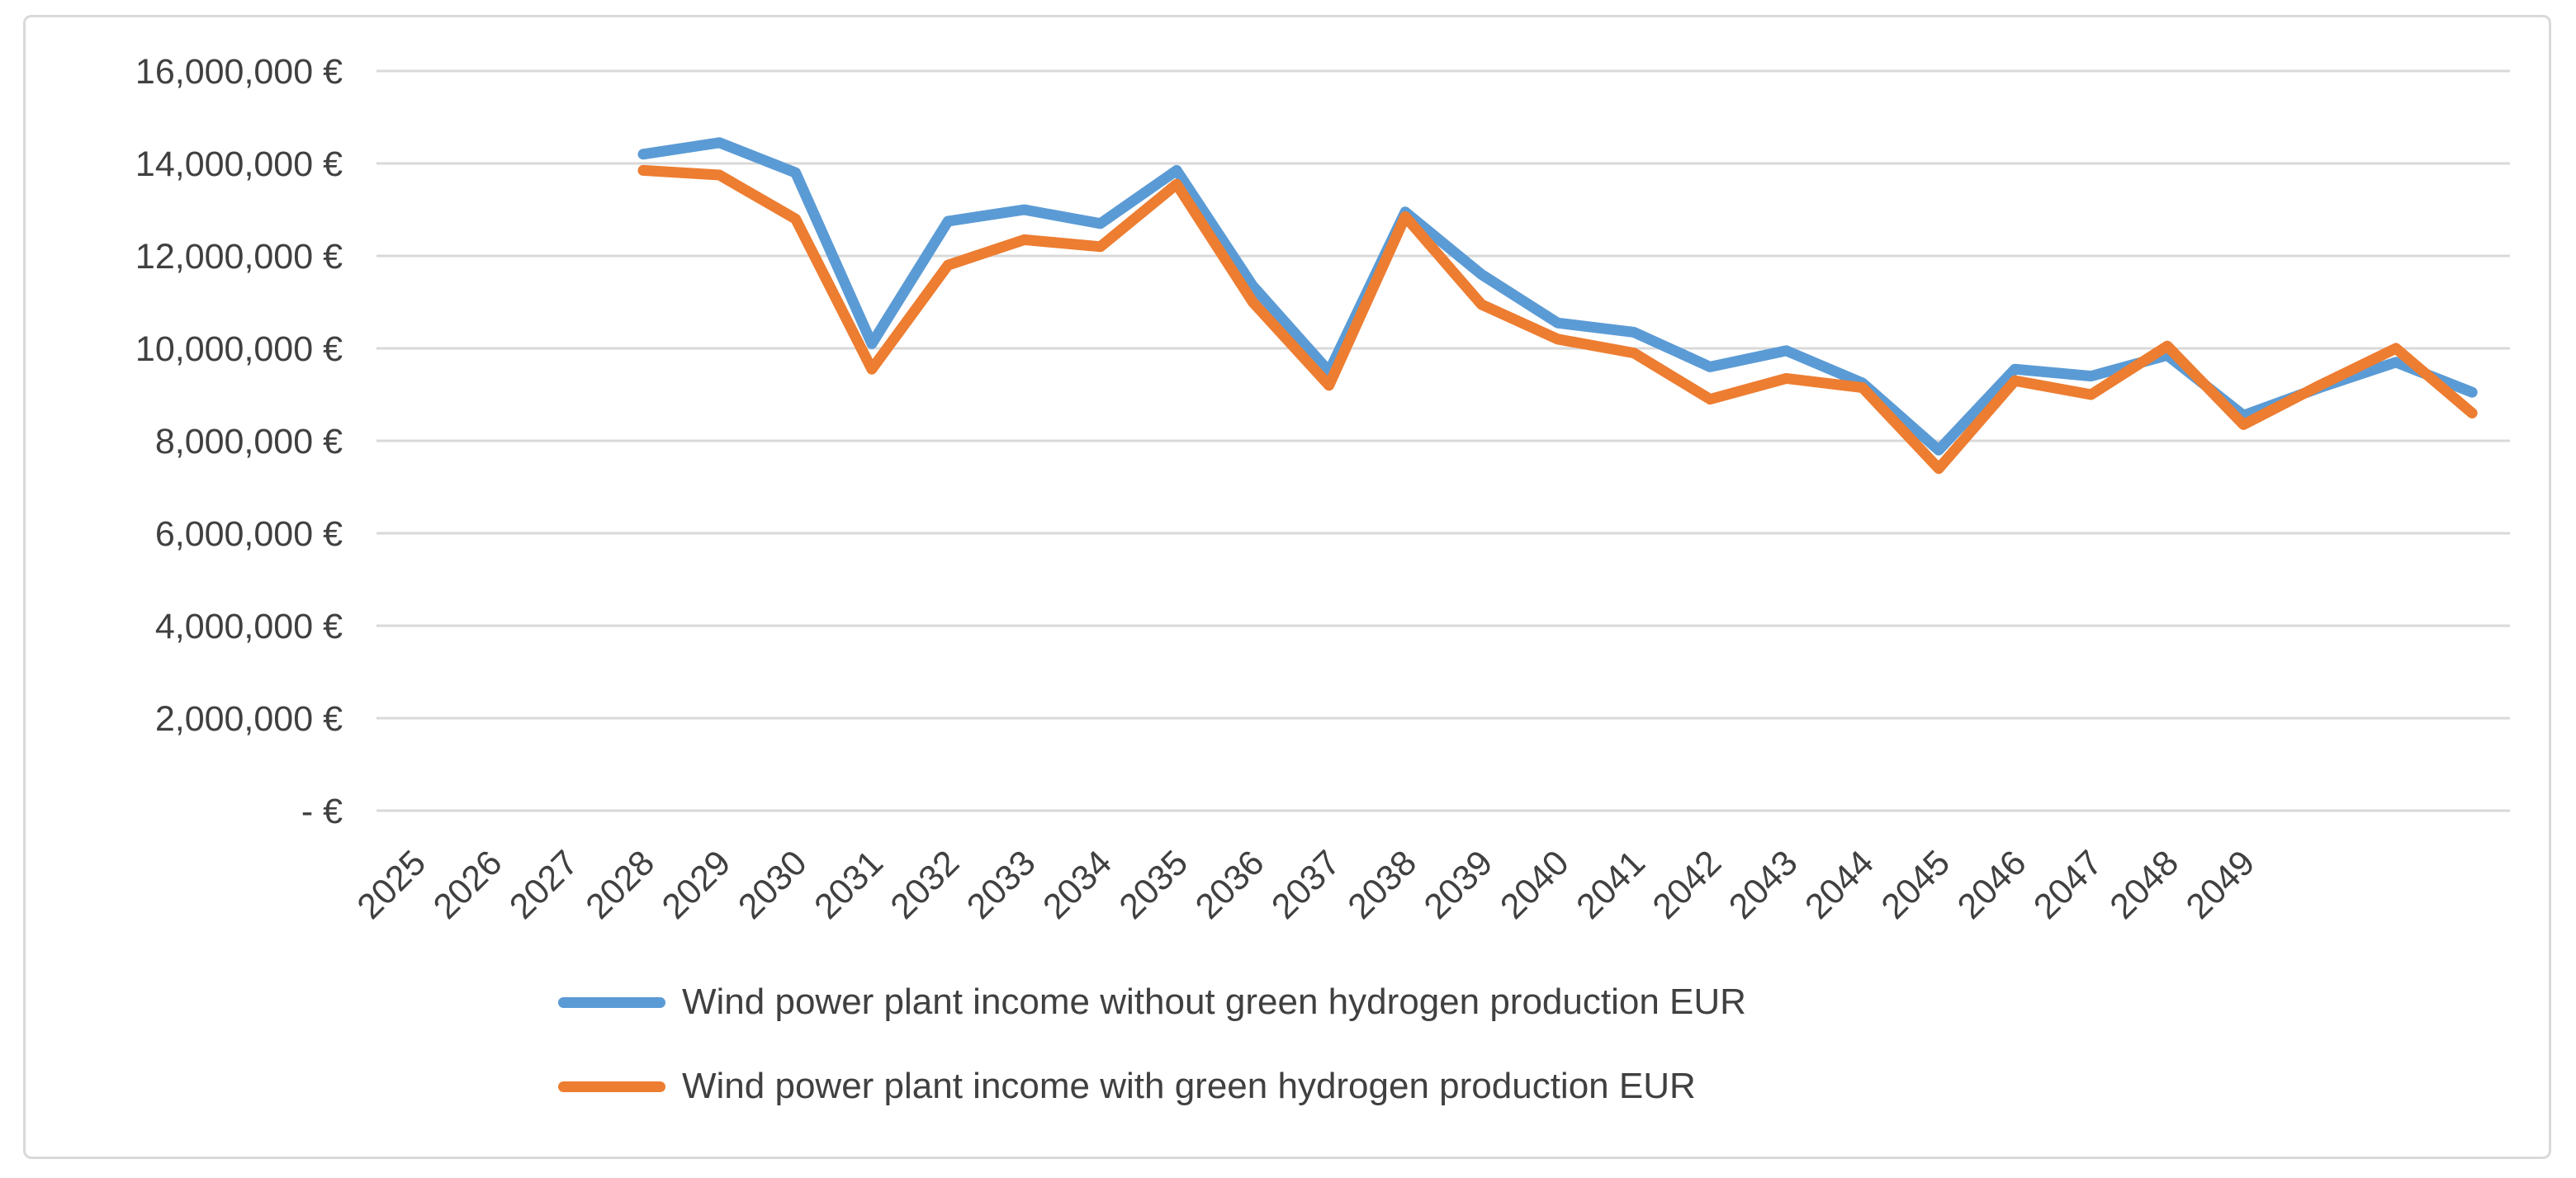 The height and width of the screenshot is (1178, 2576). Describe the element at coordinates (1077, 885) in the screenshot. I see `x-axis-tick-label: 2034` at that location.